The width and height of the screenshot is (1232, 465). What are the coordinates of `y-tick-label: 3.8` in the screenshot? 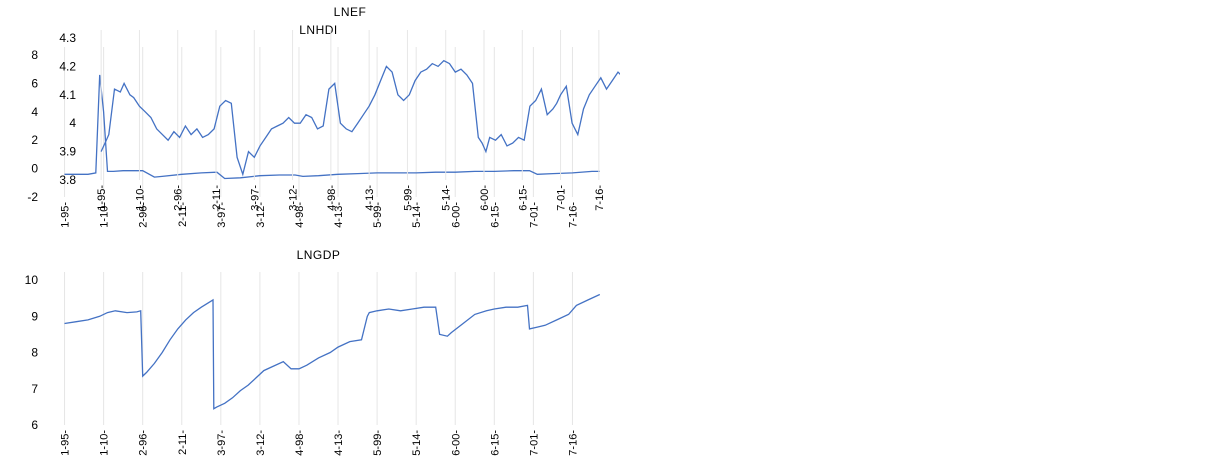 It's located at (67, 180).